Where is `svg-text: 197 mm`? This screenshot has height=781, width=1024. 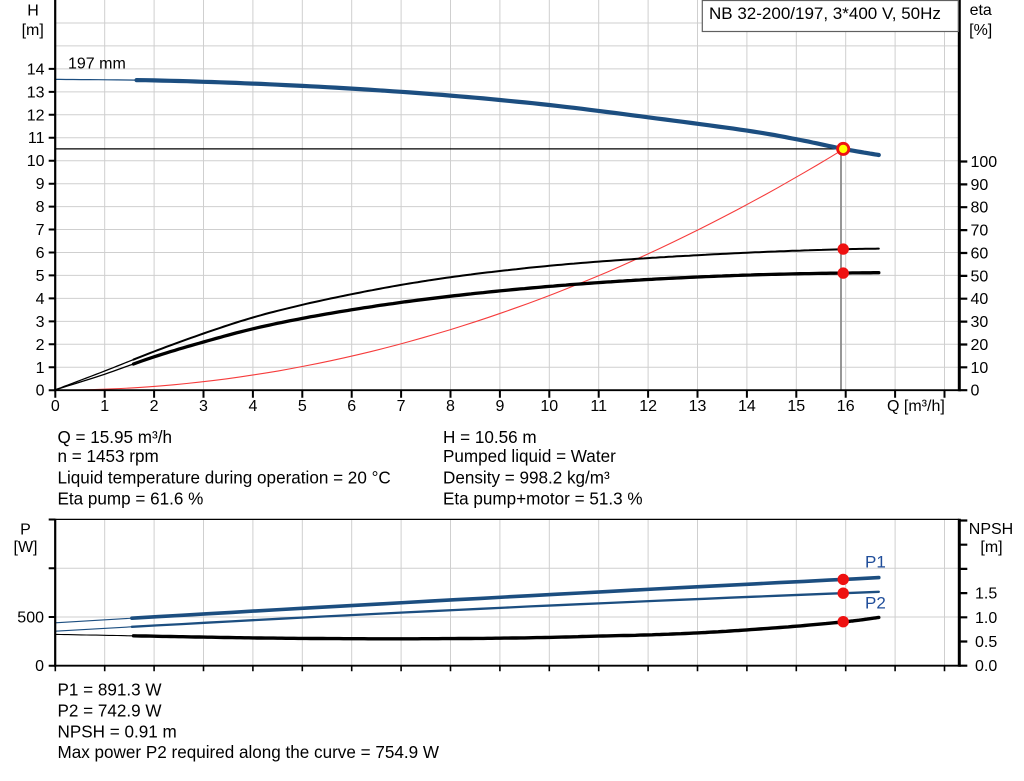 svg-text: 197 mm is located at coordinates (97, 64).